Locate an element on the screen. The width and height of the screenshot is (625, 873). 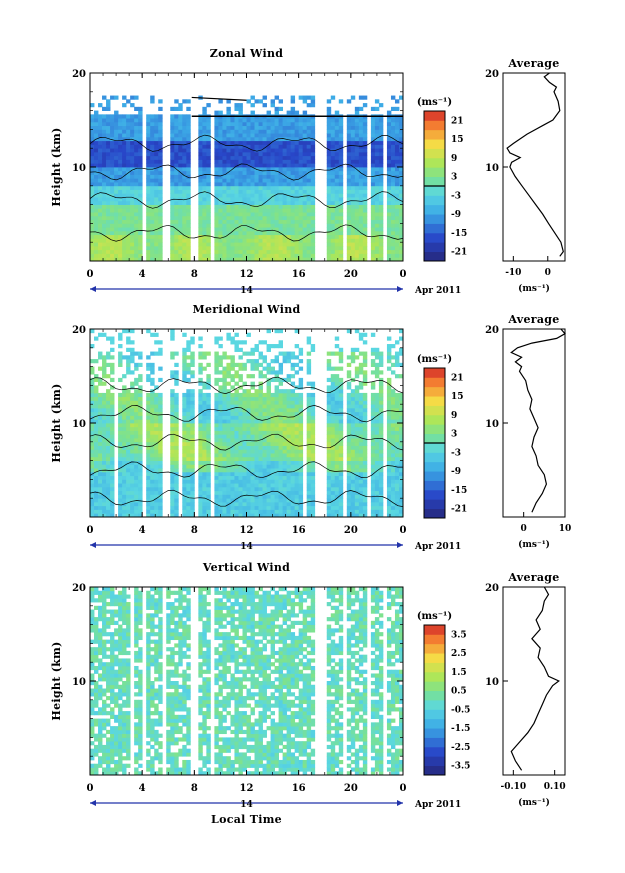
colorbar-segment is located at coordinates (434, 237).